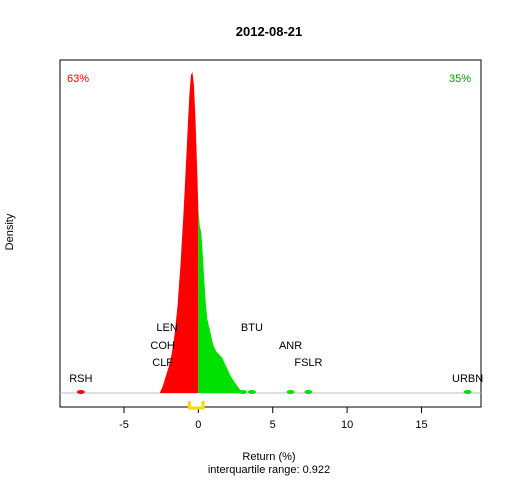 This screenshot has width=512, height=480. I want to click on x-tick-label: -5, so click(124, 425).